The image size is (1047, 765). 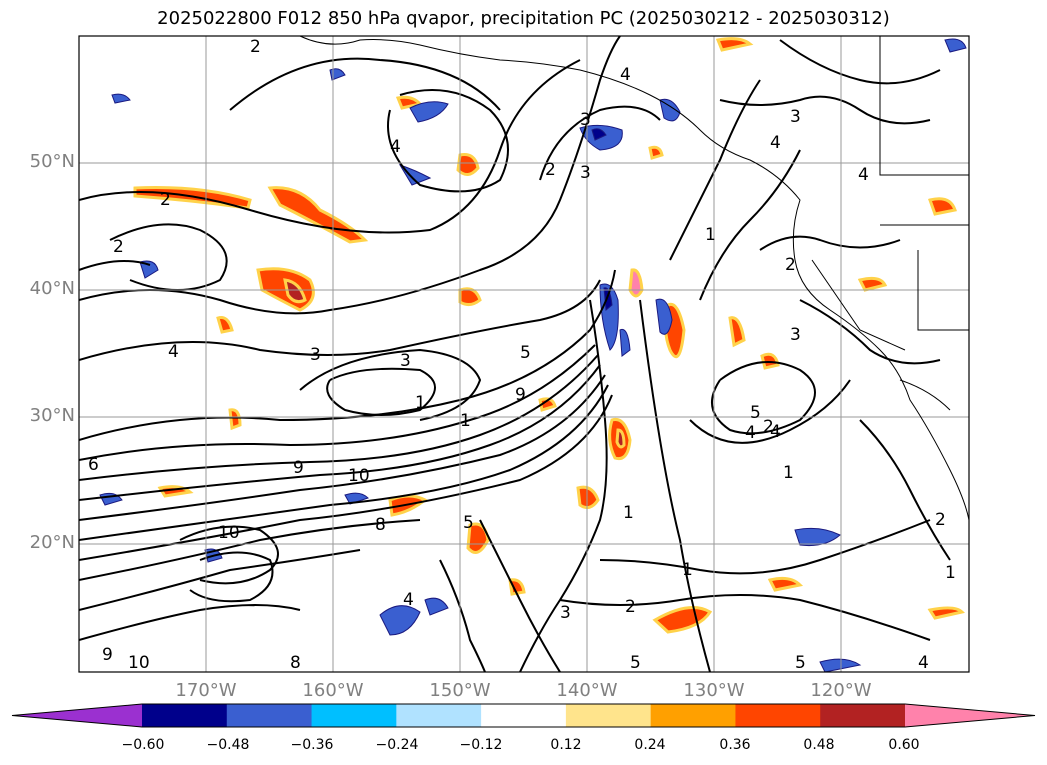 I want to click on latitude-label: 50°N, so click(x=52, y=161).